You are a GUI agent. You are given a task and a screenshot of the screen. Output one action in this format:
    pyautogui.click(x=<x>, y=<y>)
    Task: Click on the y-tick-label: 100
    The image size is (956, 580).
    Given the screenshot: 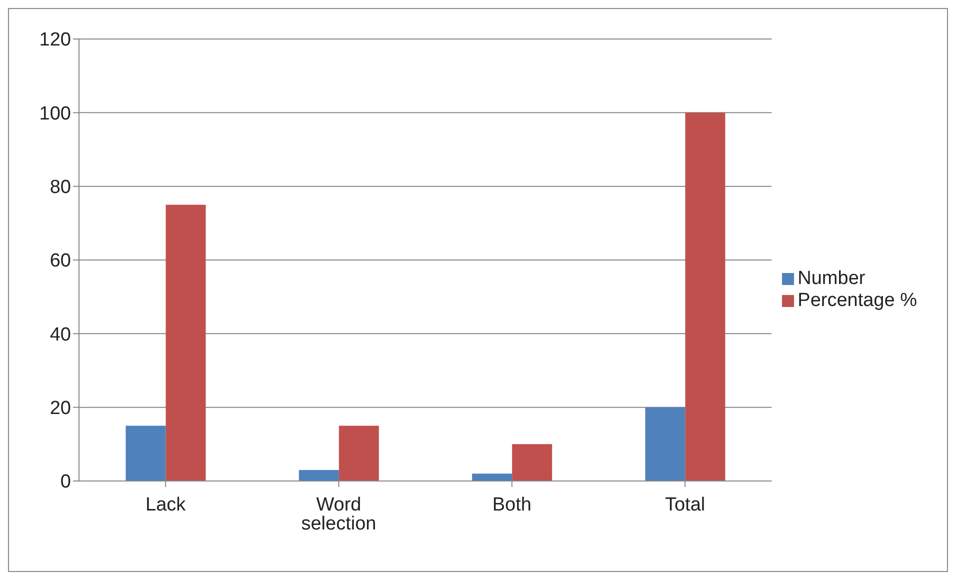 What is the action you would take?
    pyautogui.click(x=55, y=113)
    